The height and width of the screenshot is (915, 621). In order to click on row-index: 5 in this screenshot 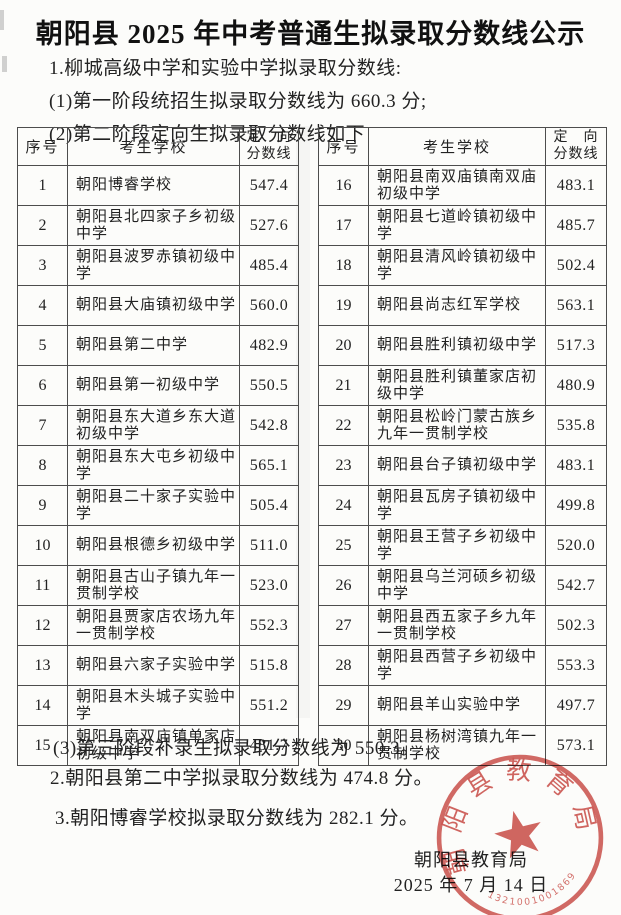, I will do `click(42, 345)`.